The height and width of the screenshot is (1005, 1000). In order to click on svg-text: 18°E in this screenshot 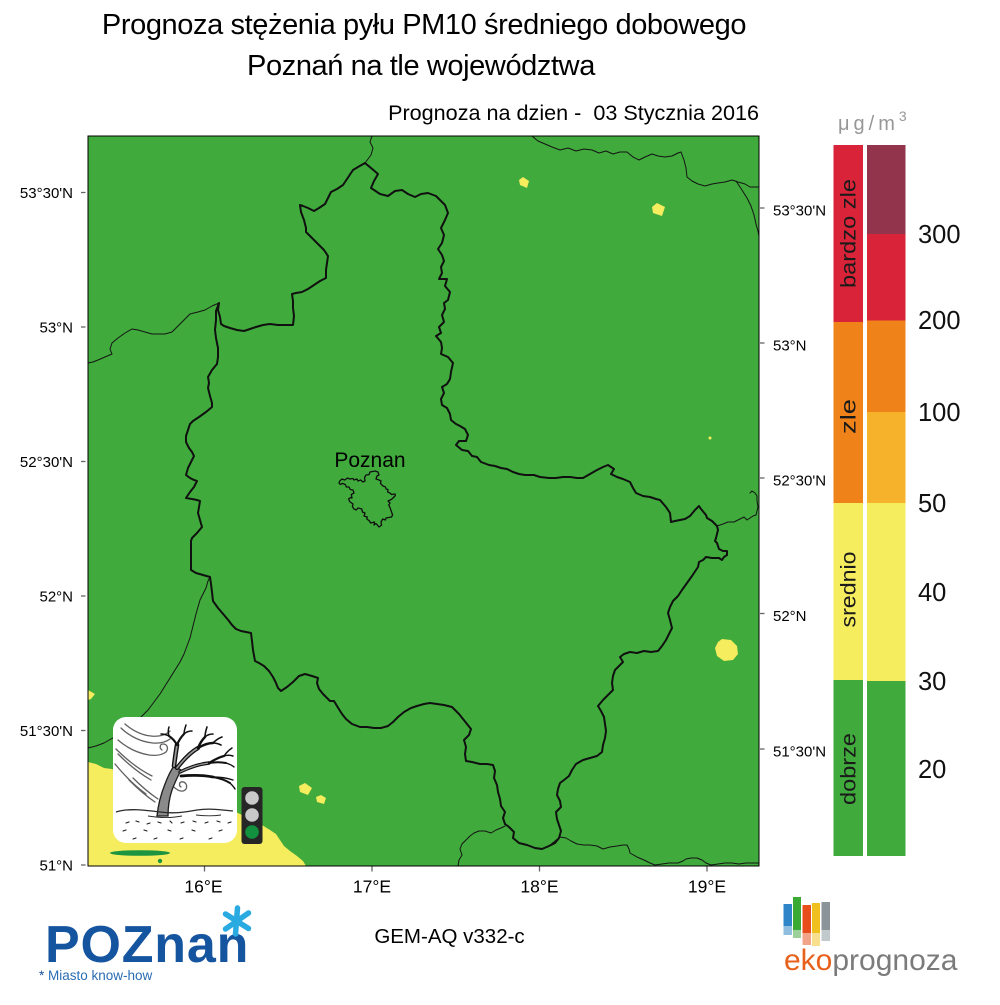, I will do `click(539, 887)`.